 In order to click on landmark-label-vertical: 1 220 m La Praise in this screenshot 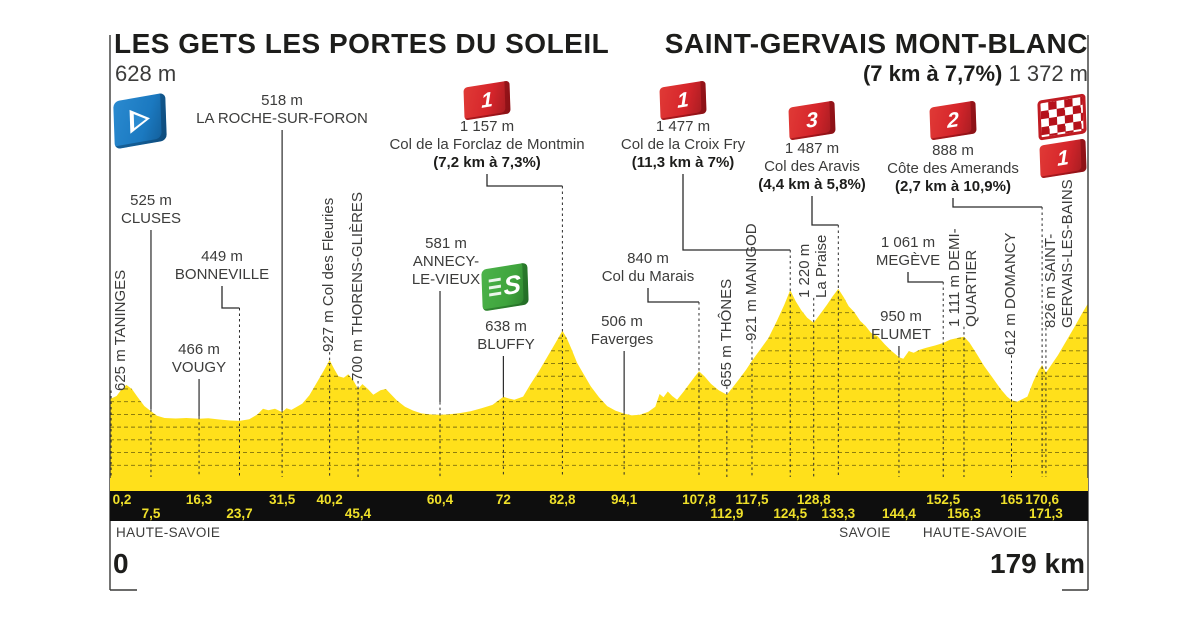, I will do `click(813, 266)`.